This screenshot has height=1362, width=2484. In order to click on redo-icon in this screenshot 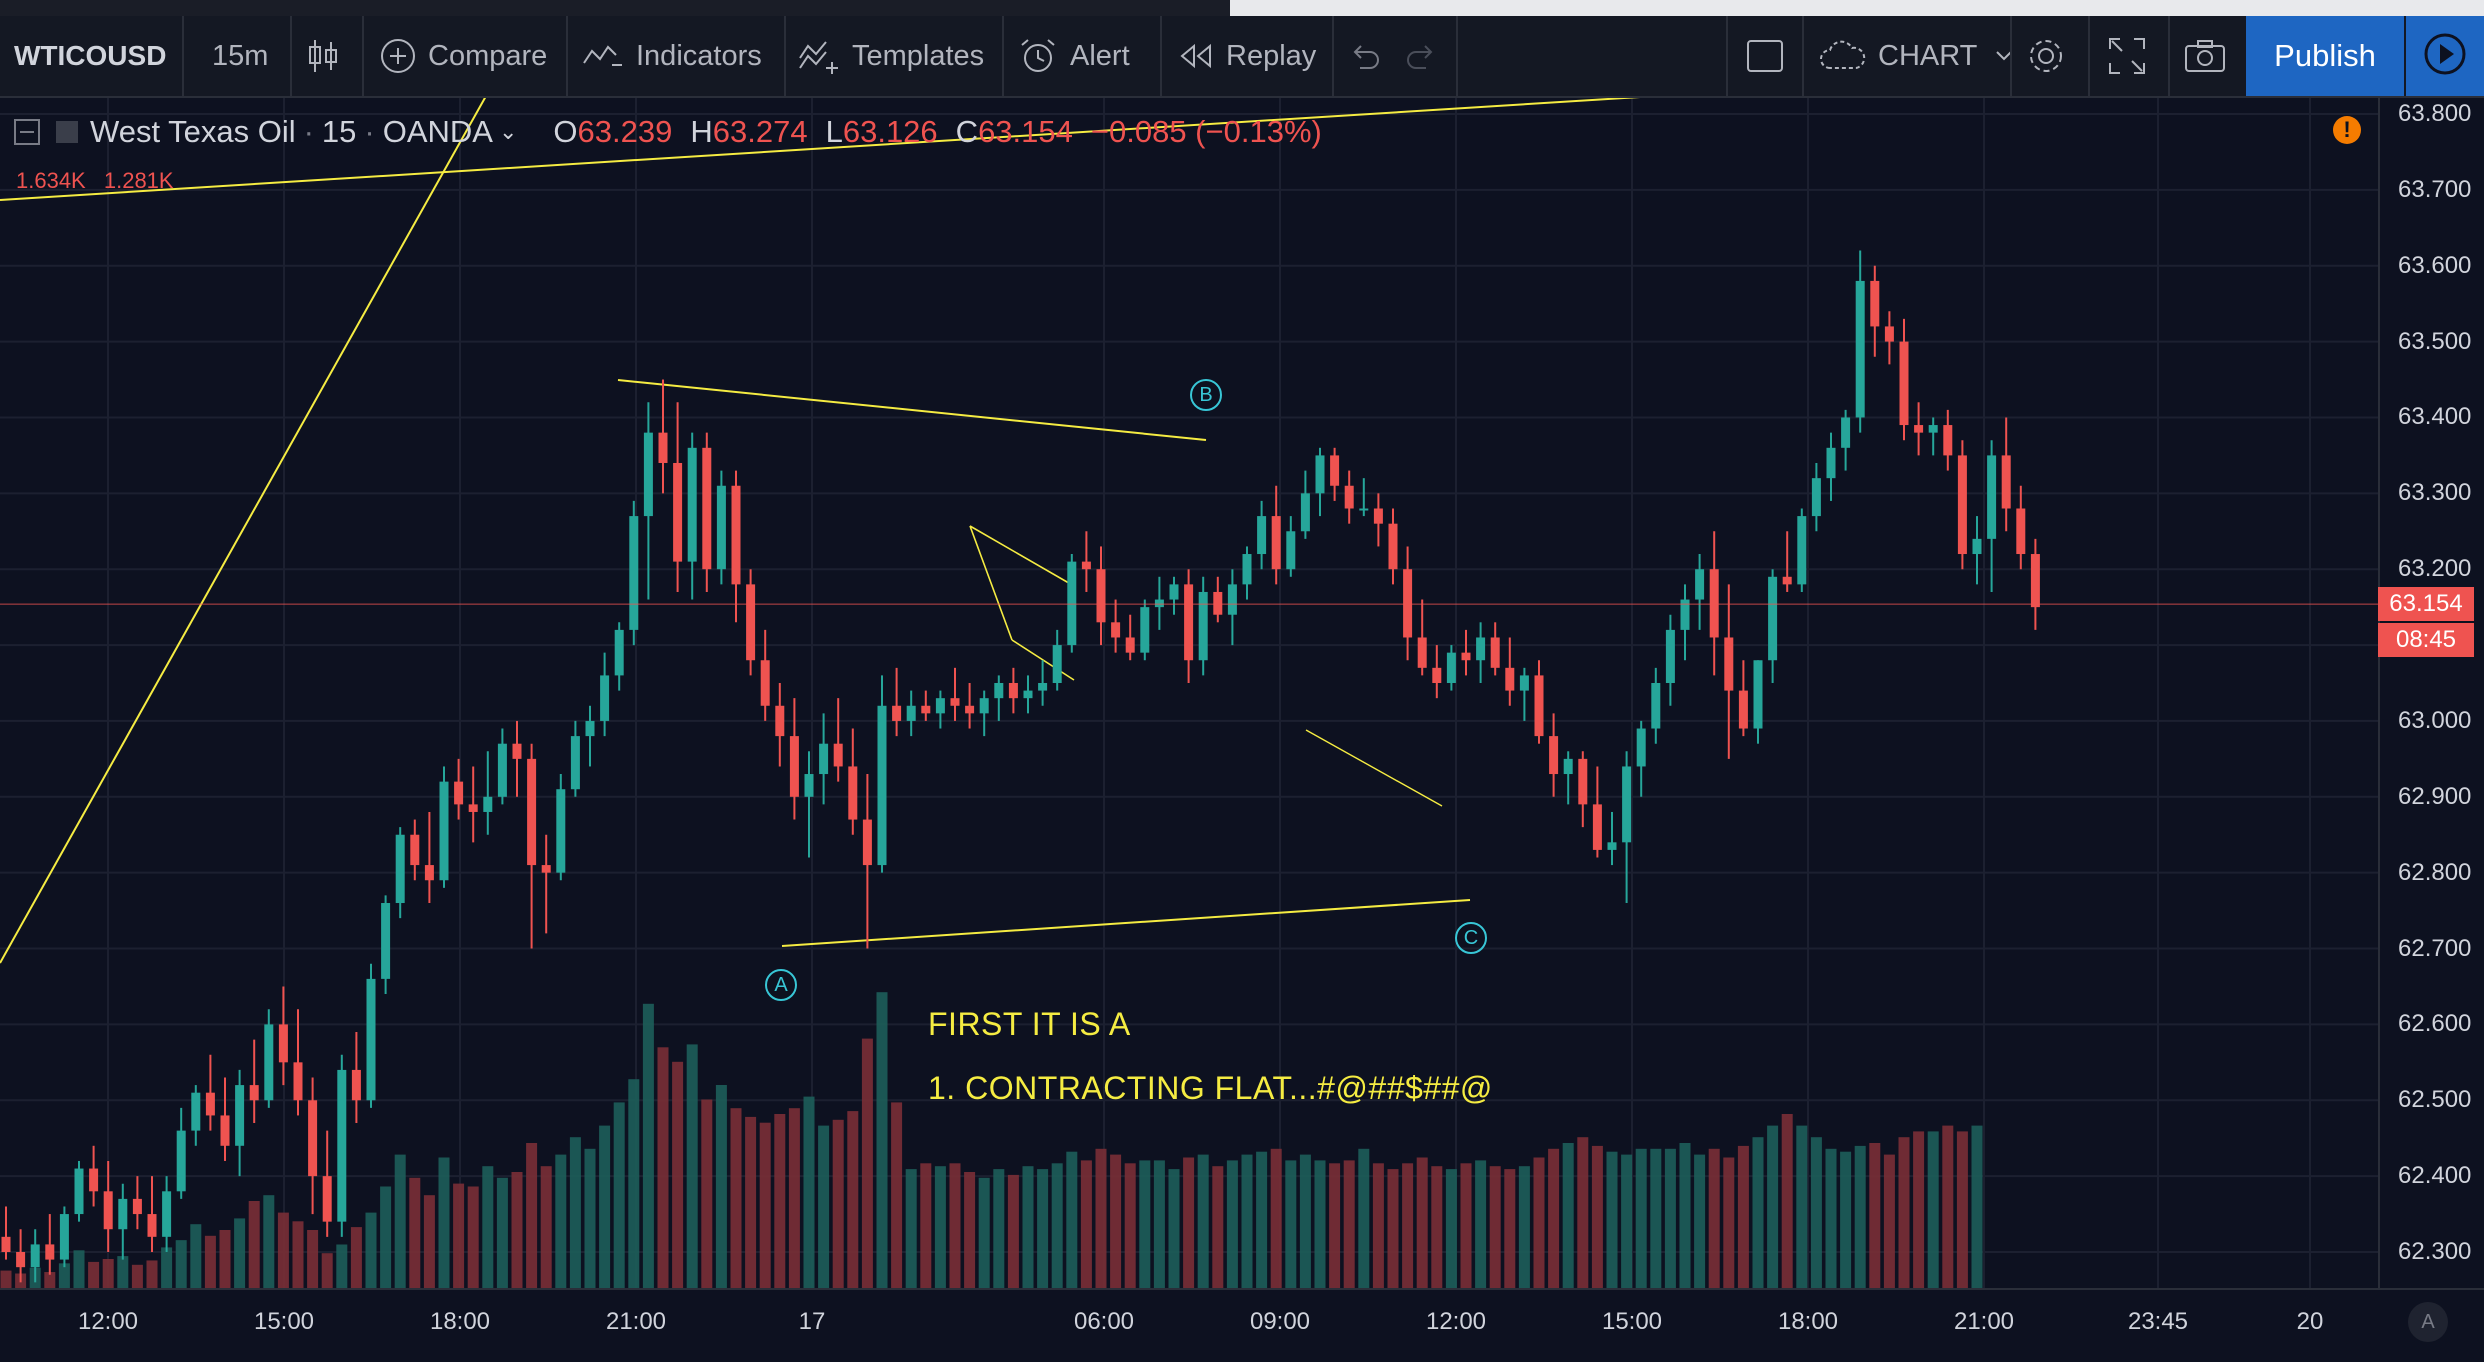, I will do `click(1421, 56)`.